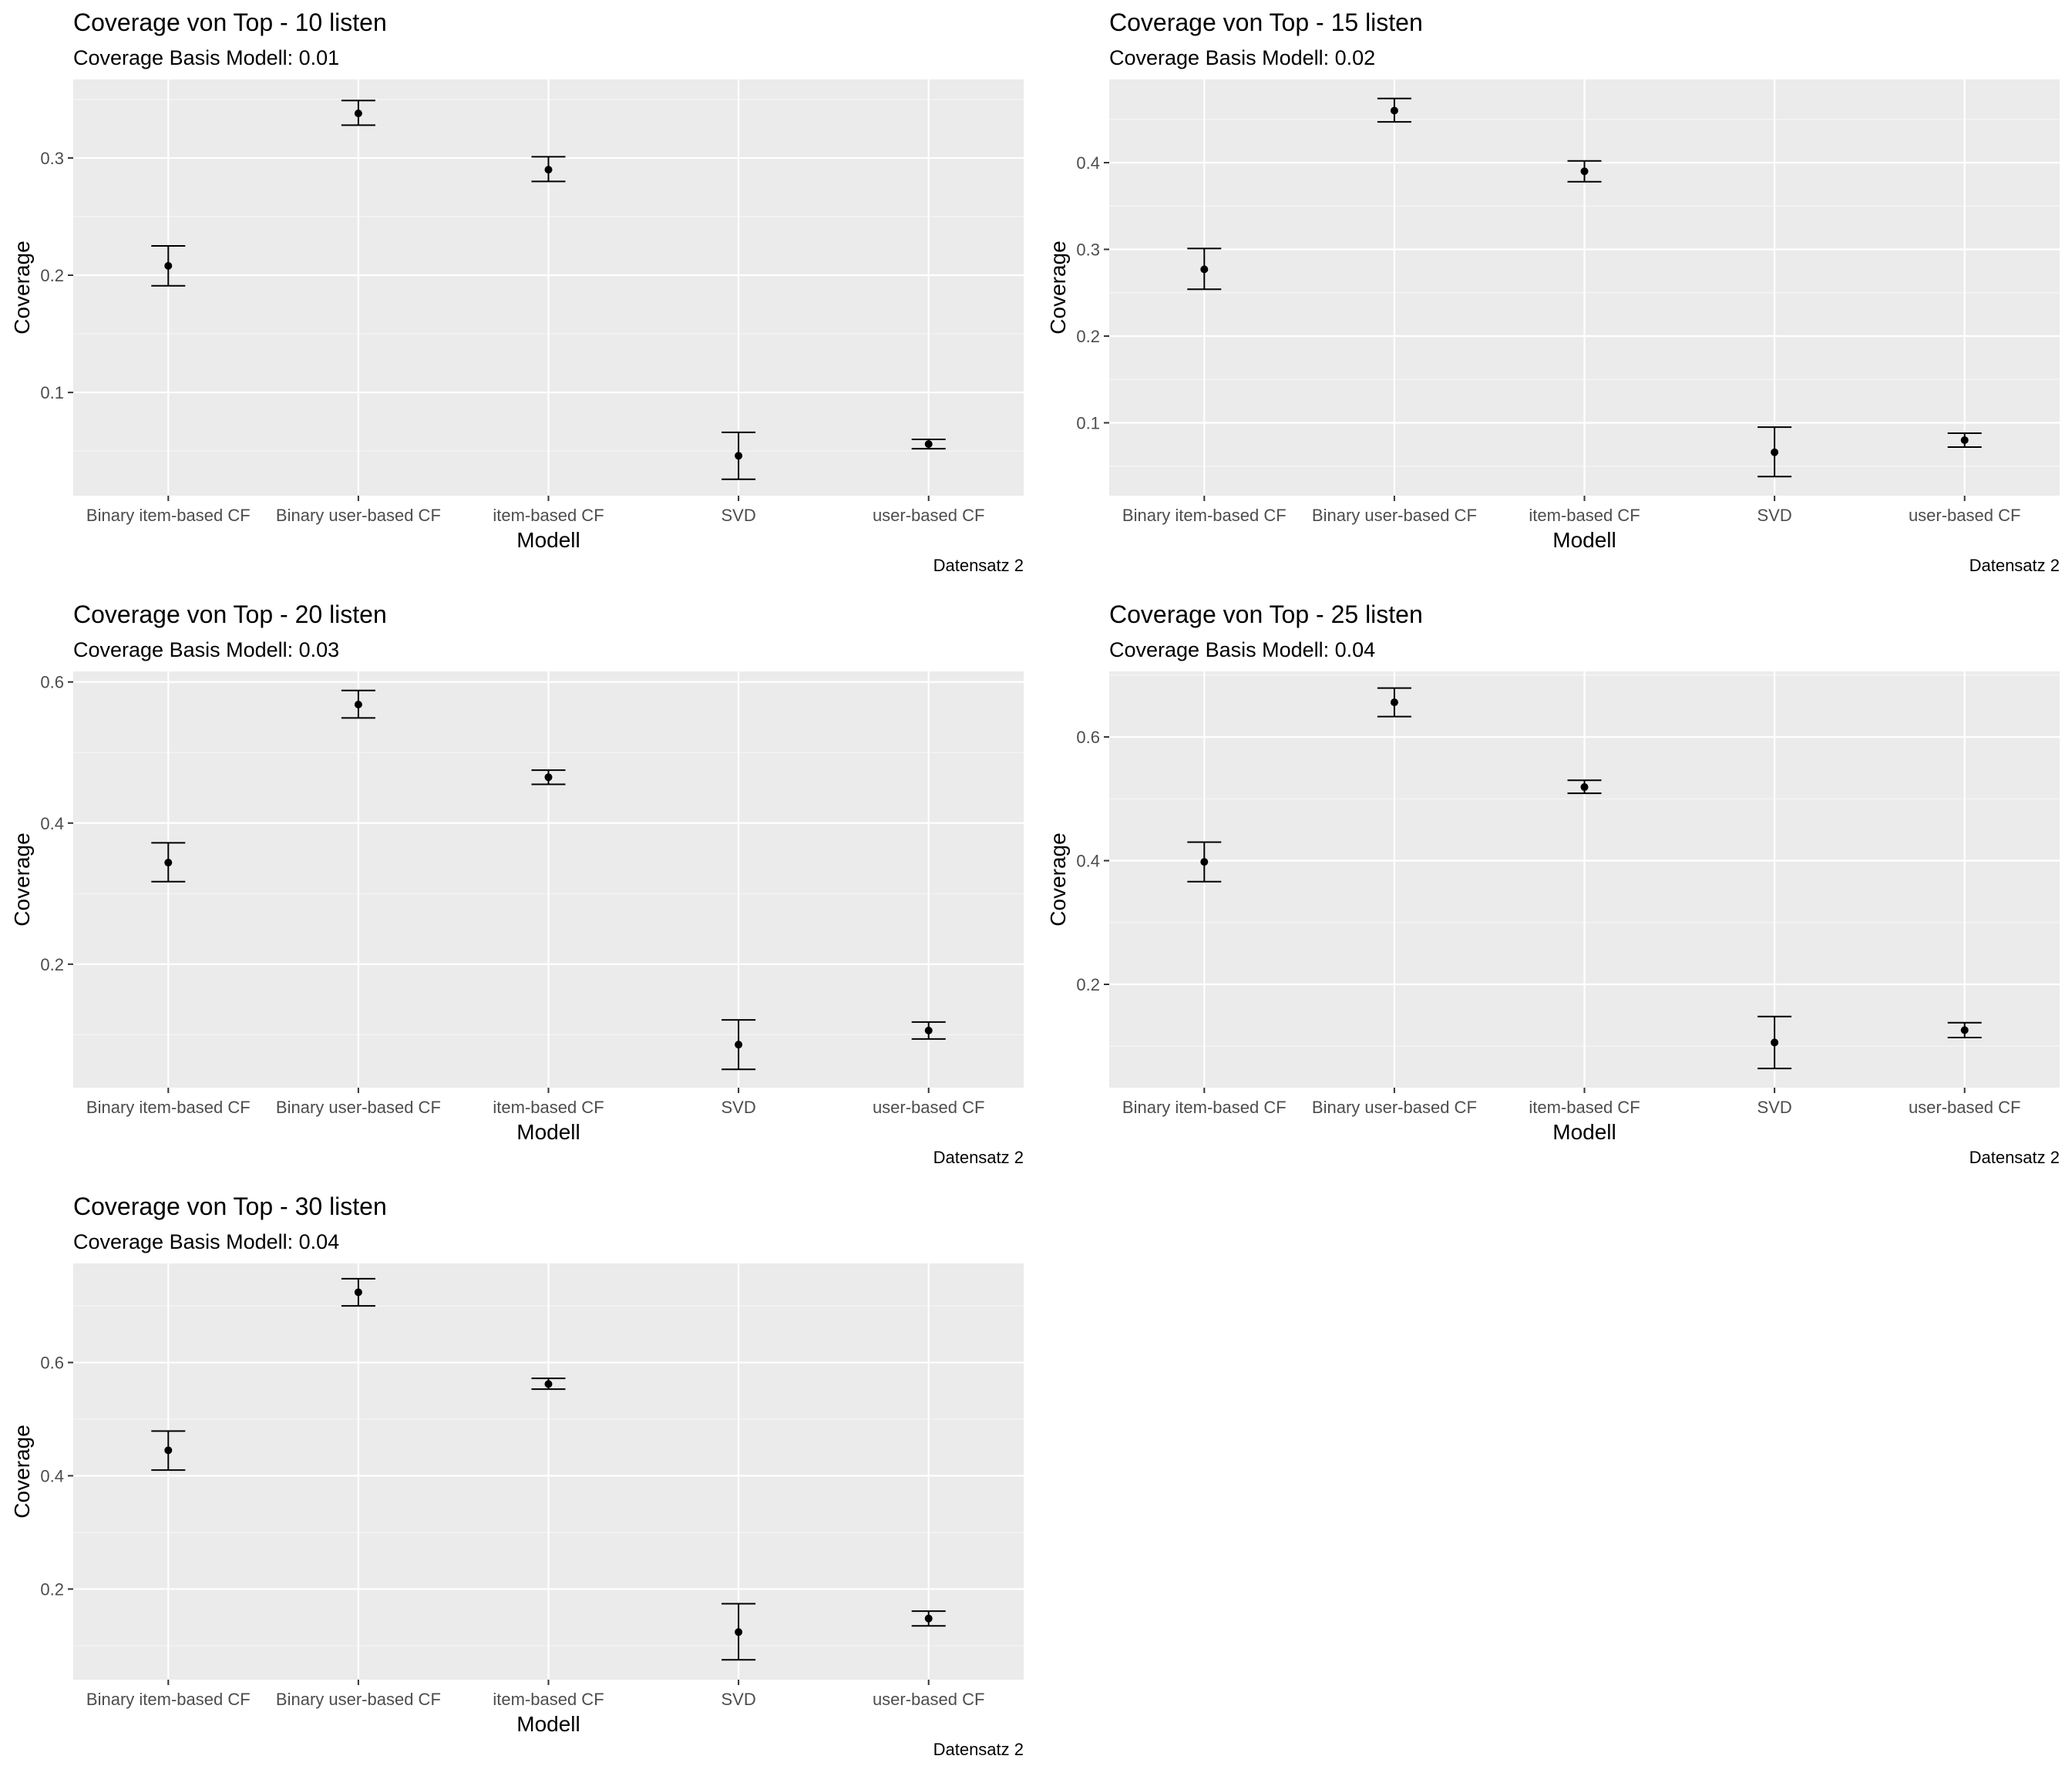  I want to click on chart-title: Coverage von Top - 15 listen, so click(1266, 22).